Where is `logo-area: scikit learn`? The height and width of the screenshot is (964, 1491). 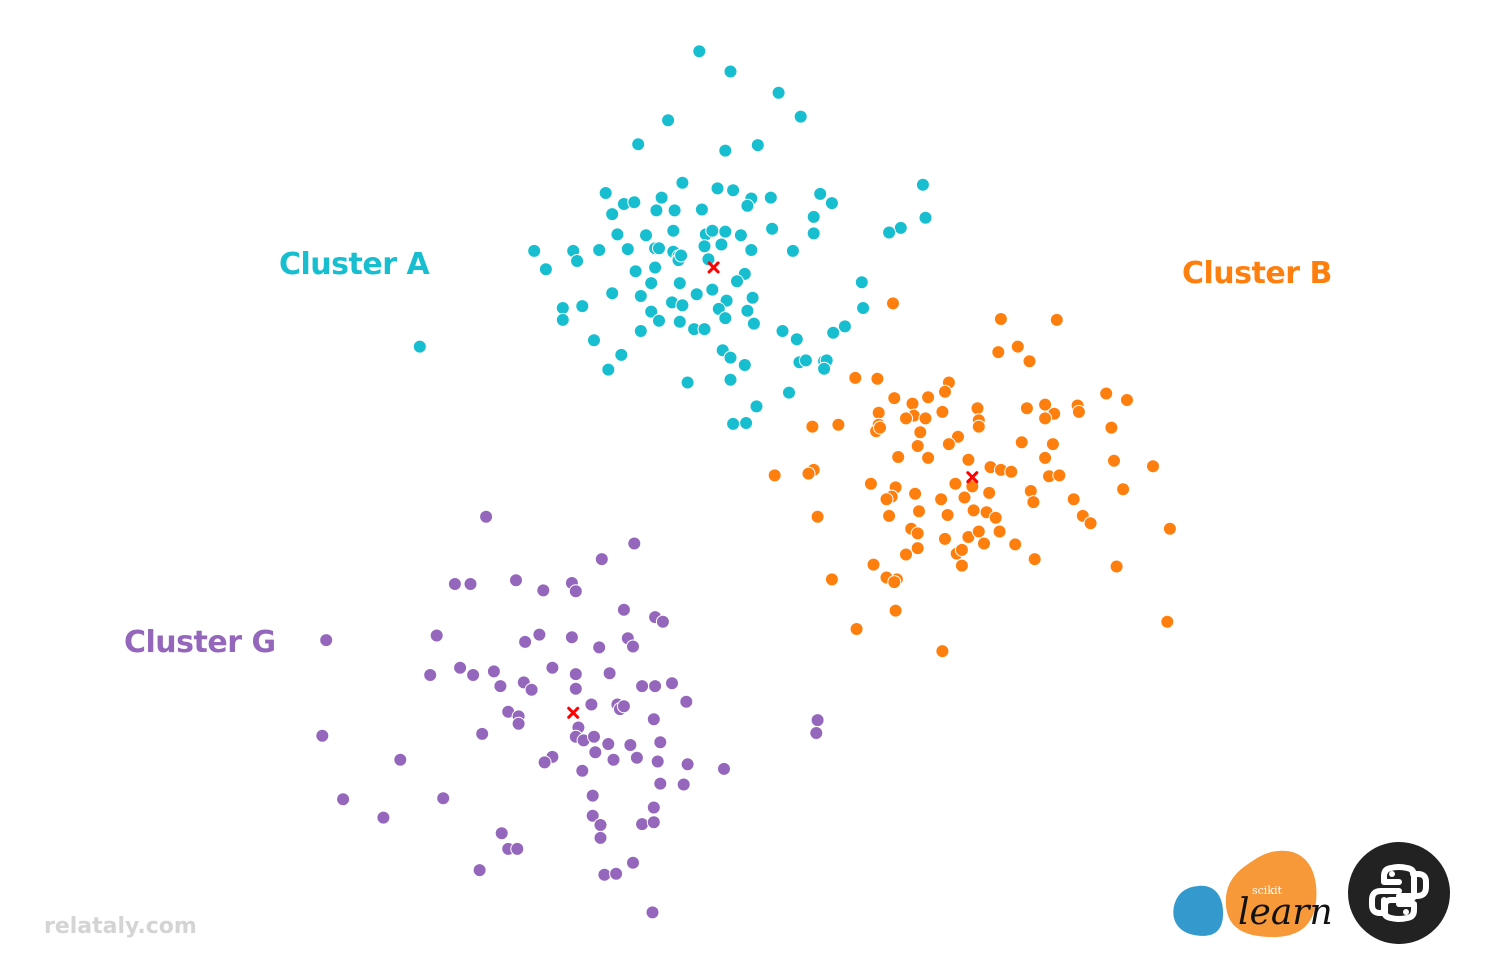
logo-area: scikit learn is located at coordinates (1313, 893).